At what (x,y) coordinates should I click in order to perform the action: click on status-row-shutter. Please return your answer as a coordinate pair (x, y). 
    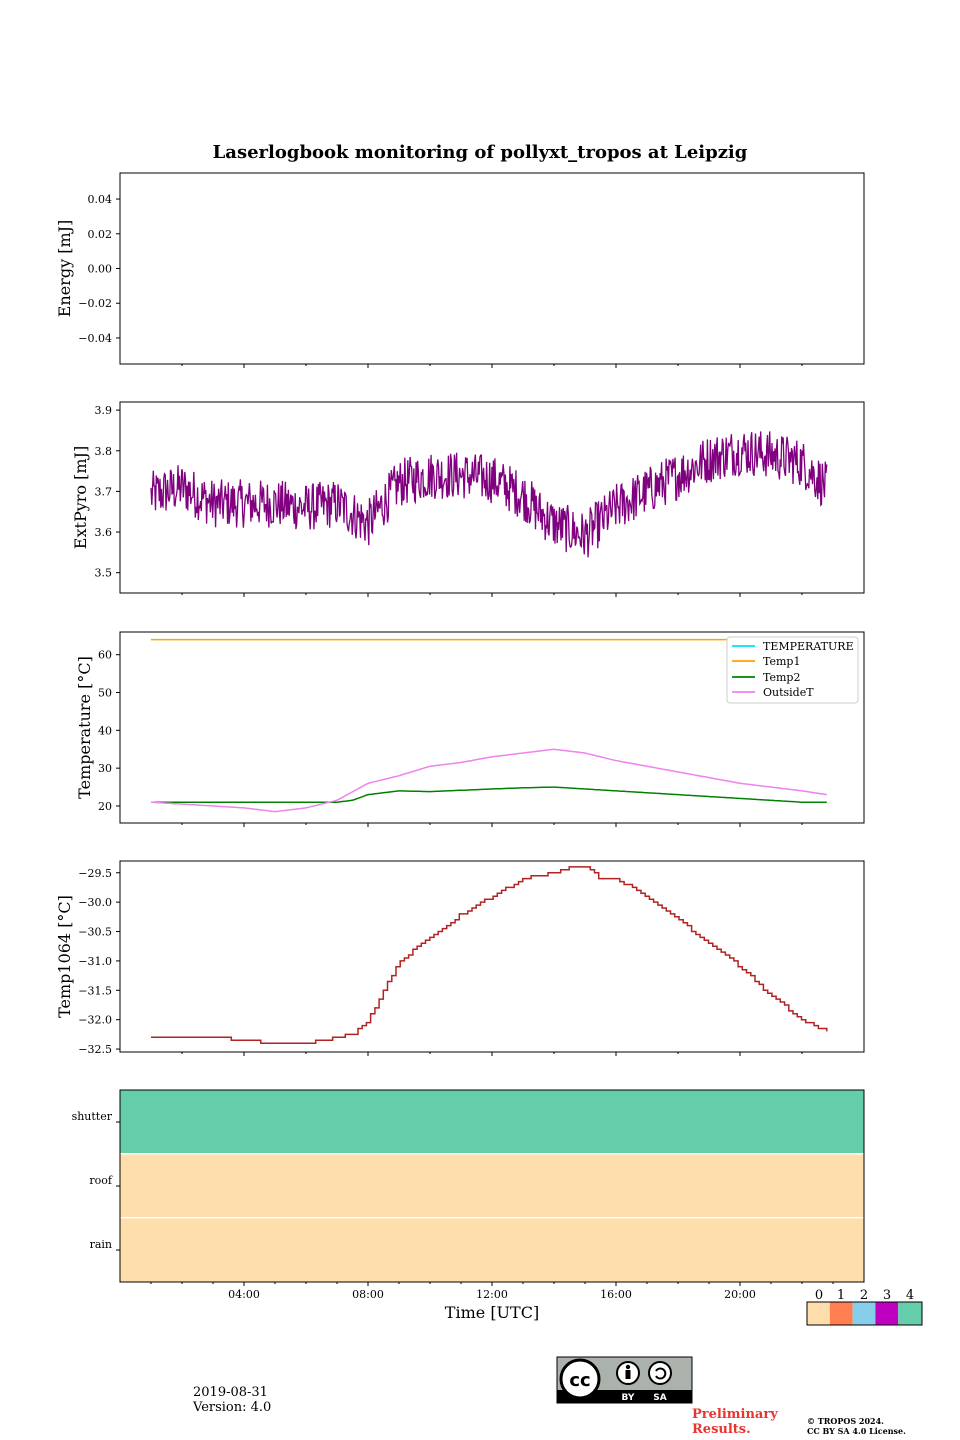
    Looking at the image, I should click on (492, 1121).